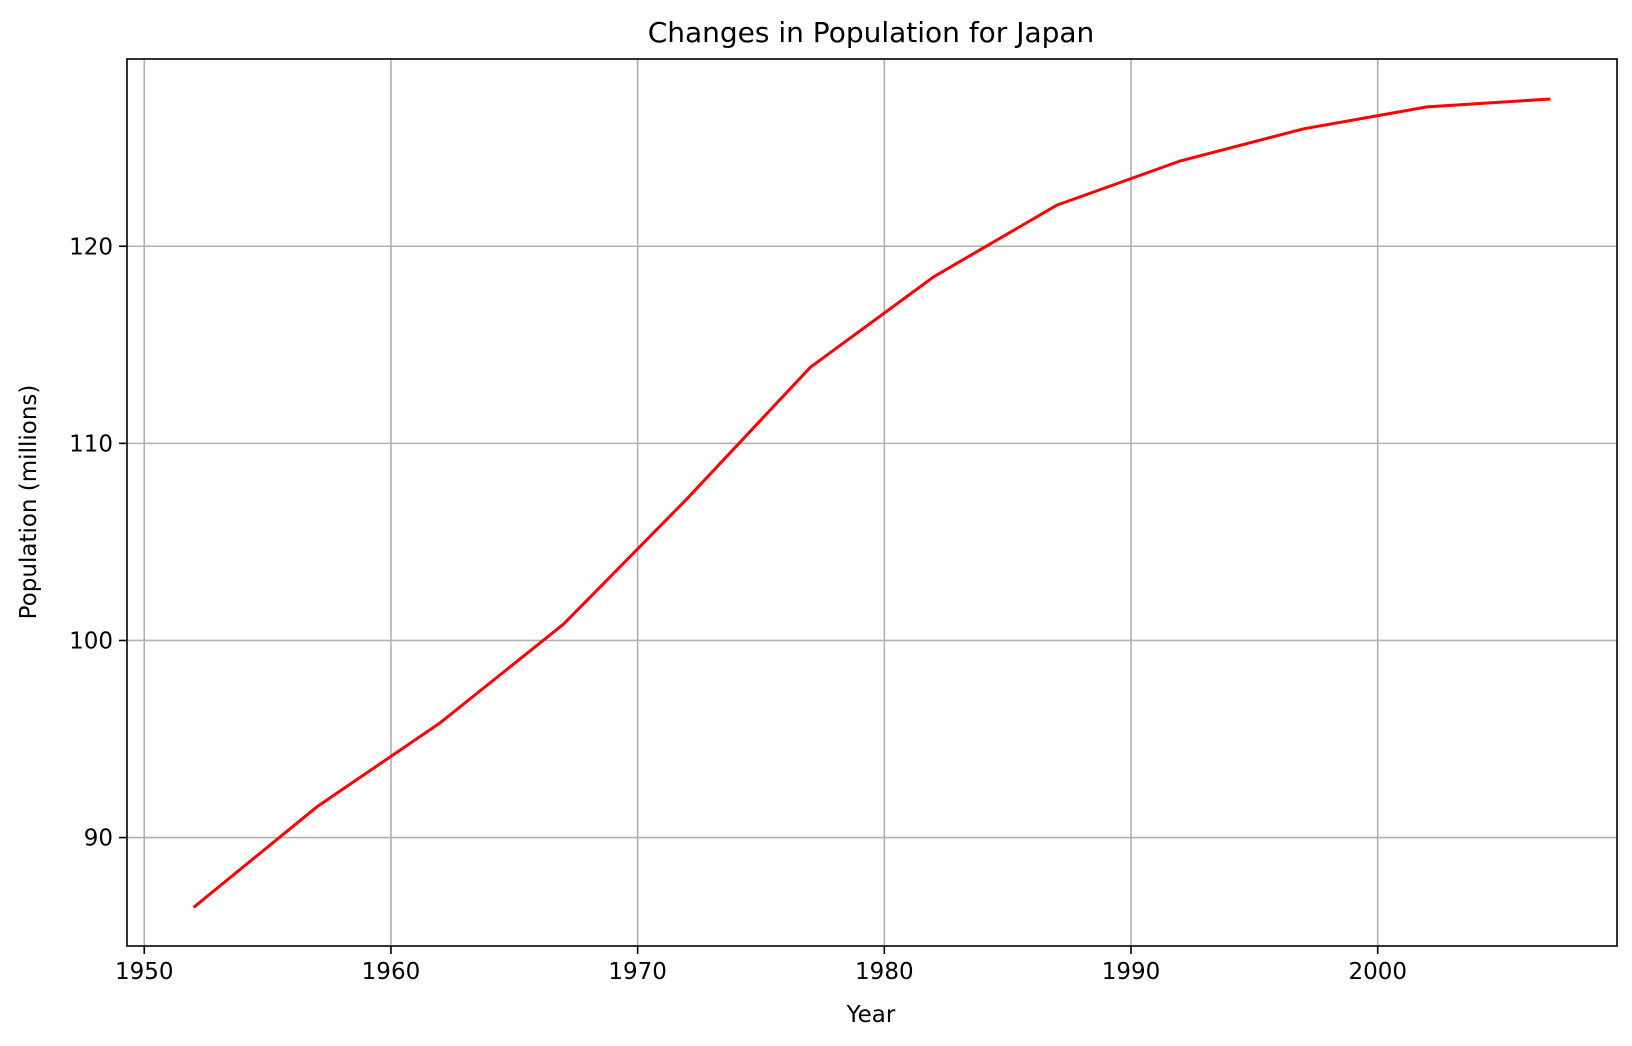 This screenshot has width=1632, height=1046. Describe the element at coordinates (884, 972) in the screenshot. I see `x-tick-label: 1980` at that location.